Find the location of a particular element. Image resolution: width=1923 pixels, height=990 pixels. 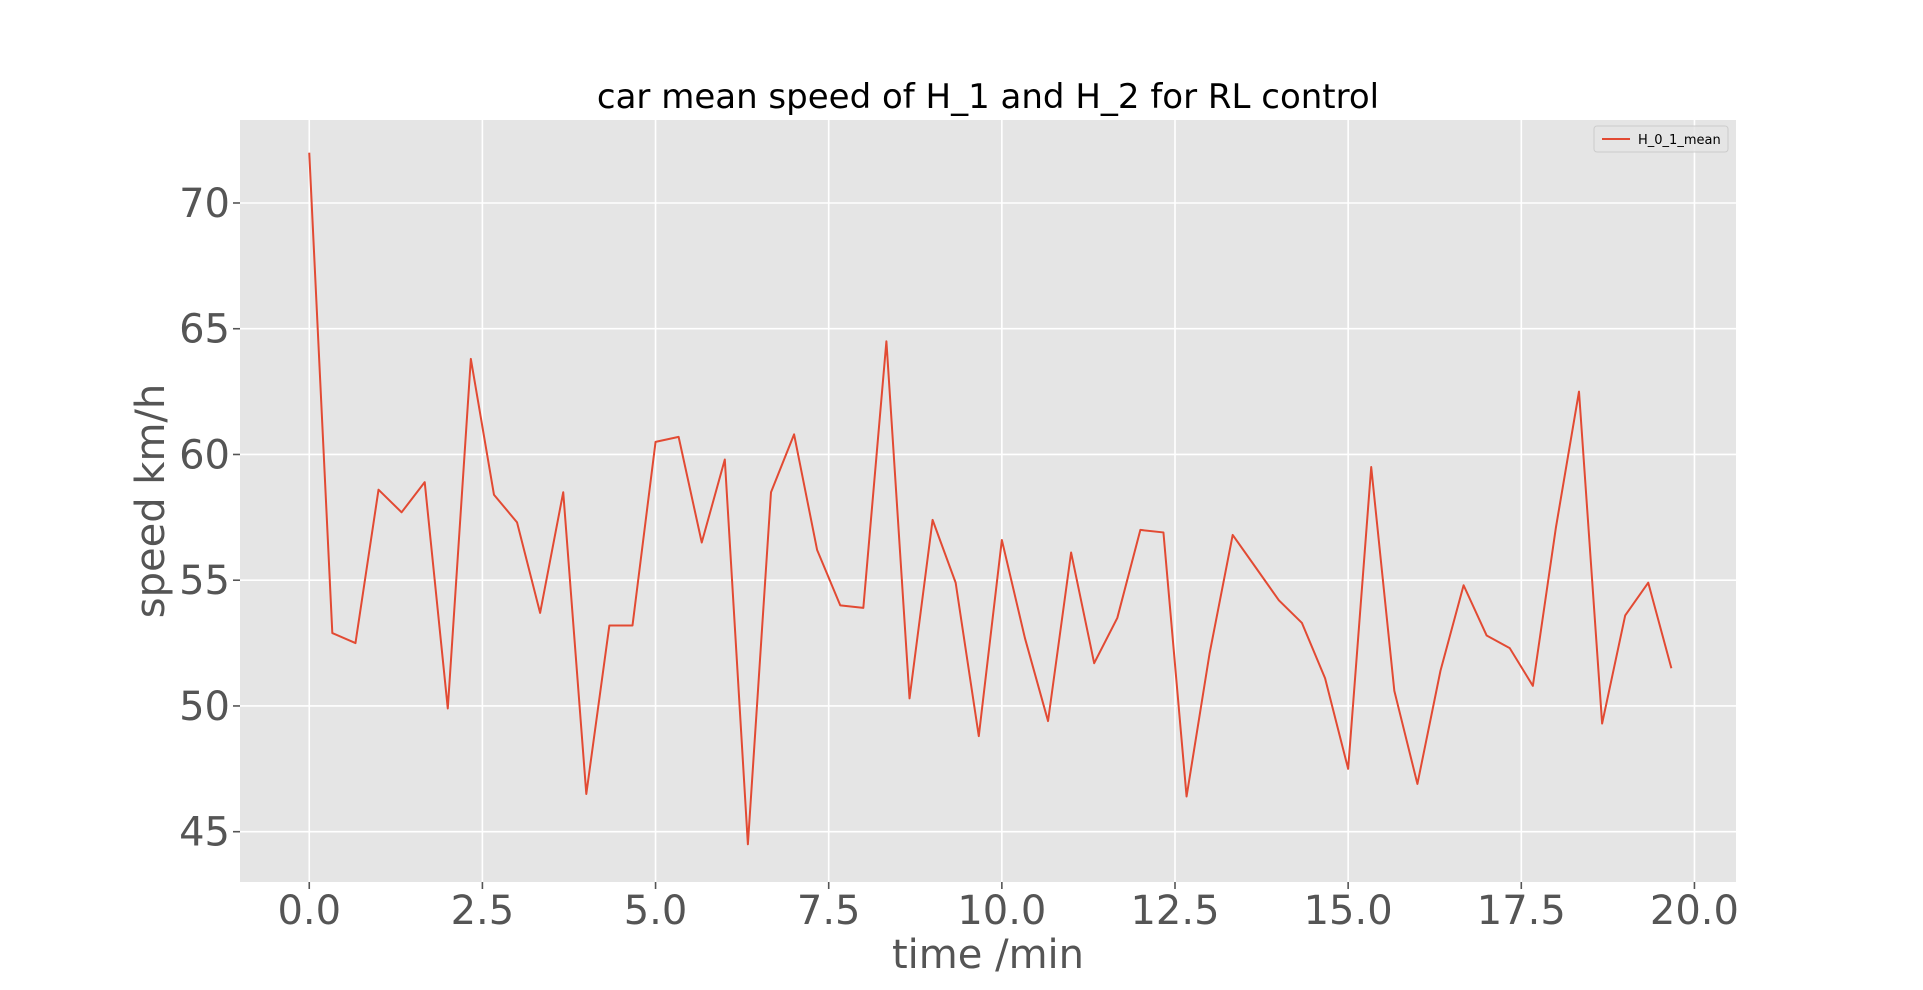

x-tick-label: 20.0 is located at coordinates (1694, 911).